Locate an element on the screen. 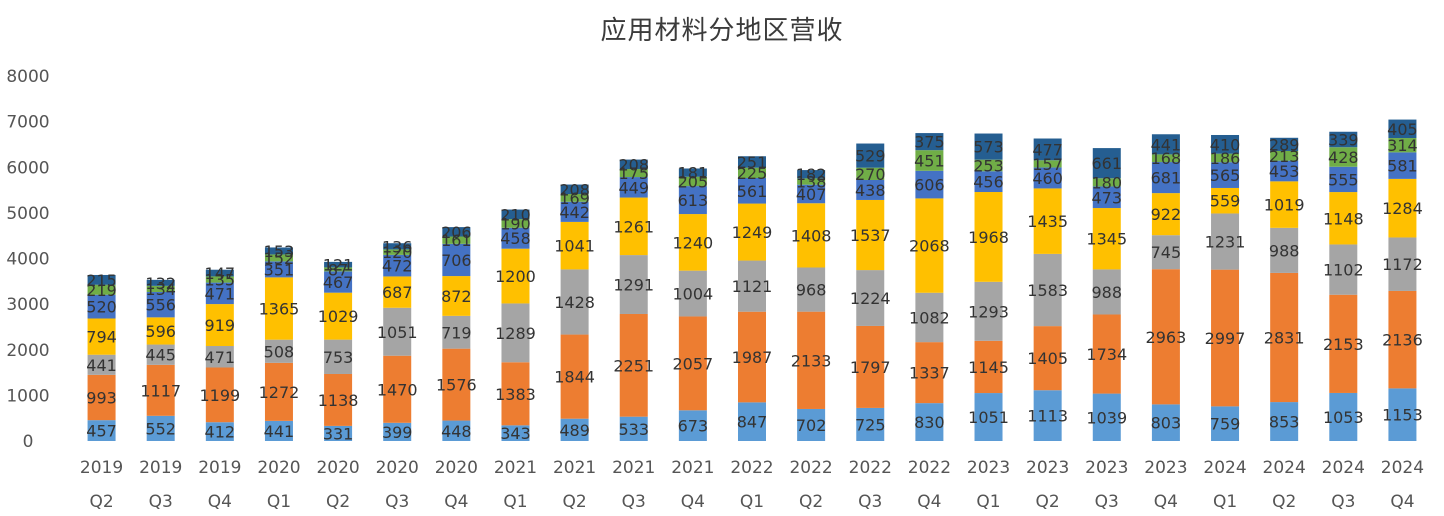 The width and height of the screenshot is (1444, 516). data-label: 673 is located at coordinates (693, 426).